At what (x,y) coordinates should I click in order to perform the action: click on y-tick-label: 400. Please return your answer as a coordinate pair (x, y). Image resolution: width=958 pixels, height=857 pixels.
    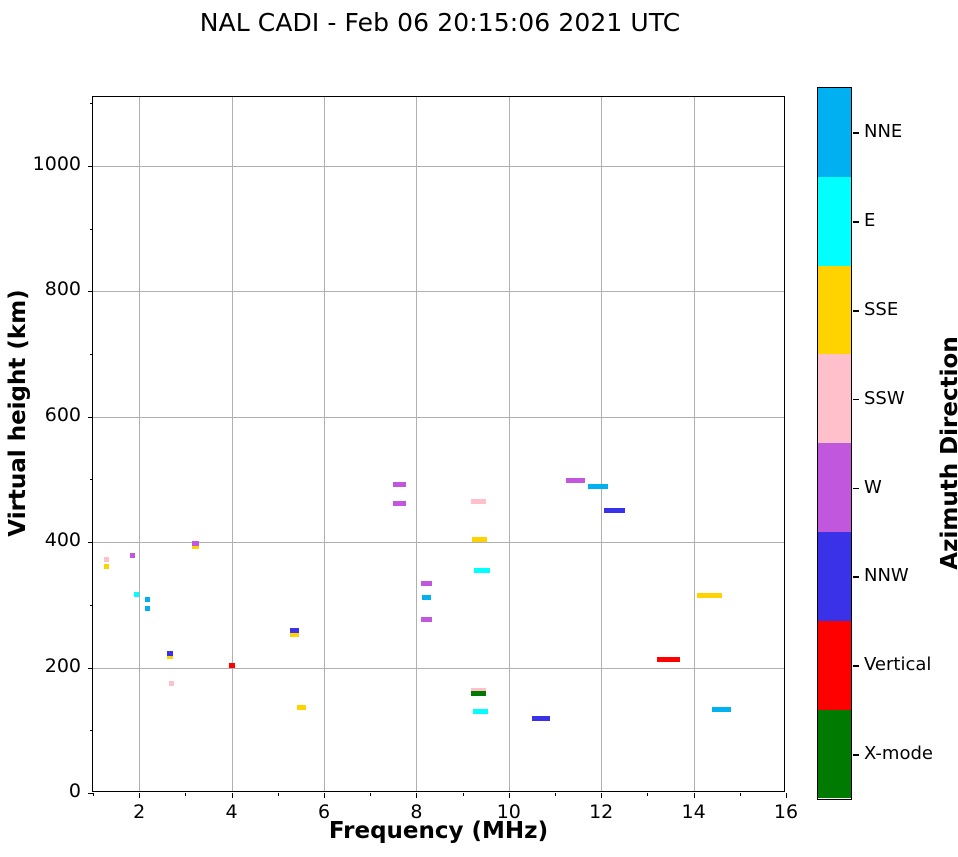
    Looking at the image, I should click on (62, 540).